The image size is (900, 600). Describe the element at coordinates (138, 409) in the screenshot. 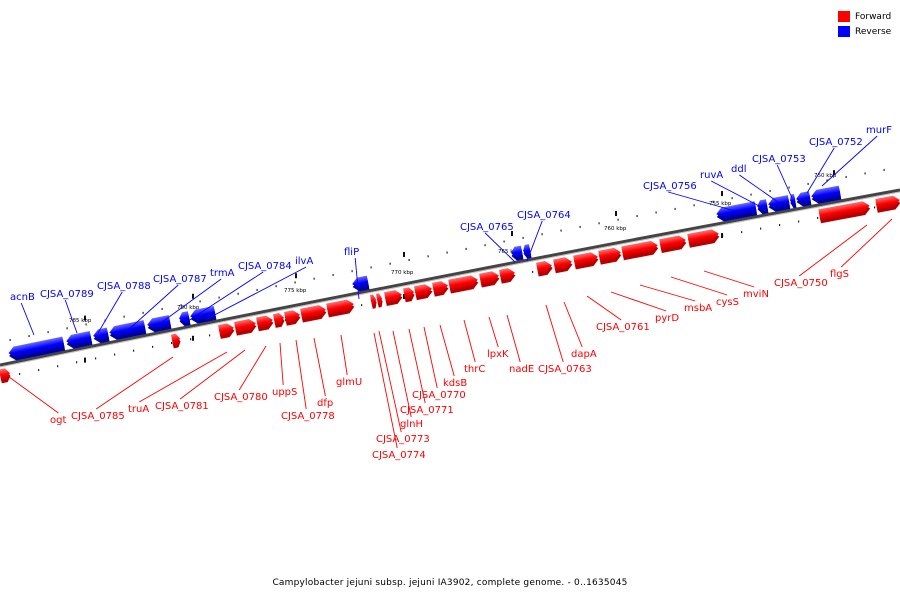

I see `gene-label-trua: truA` at that location.